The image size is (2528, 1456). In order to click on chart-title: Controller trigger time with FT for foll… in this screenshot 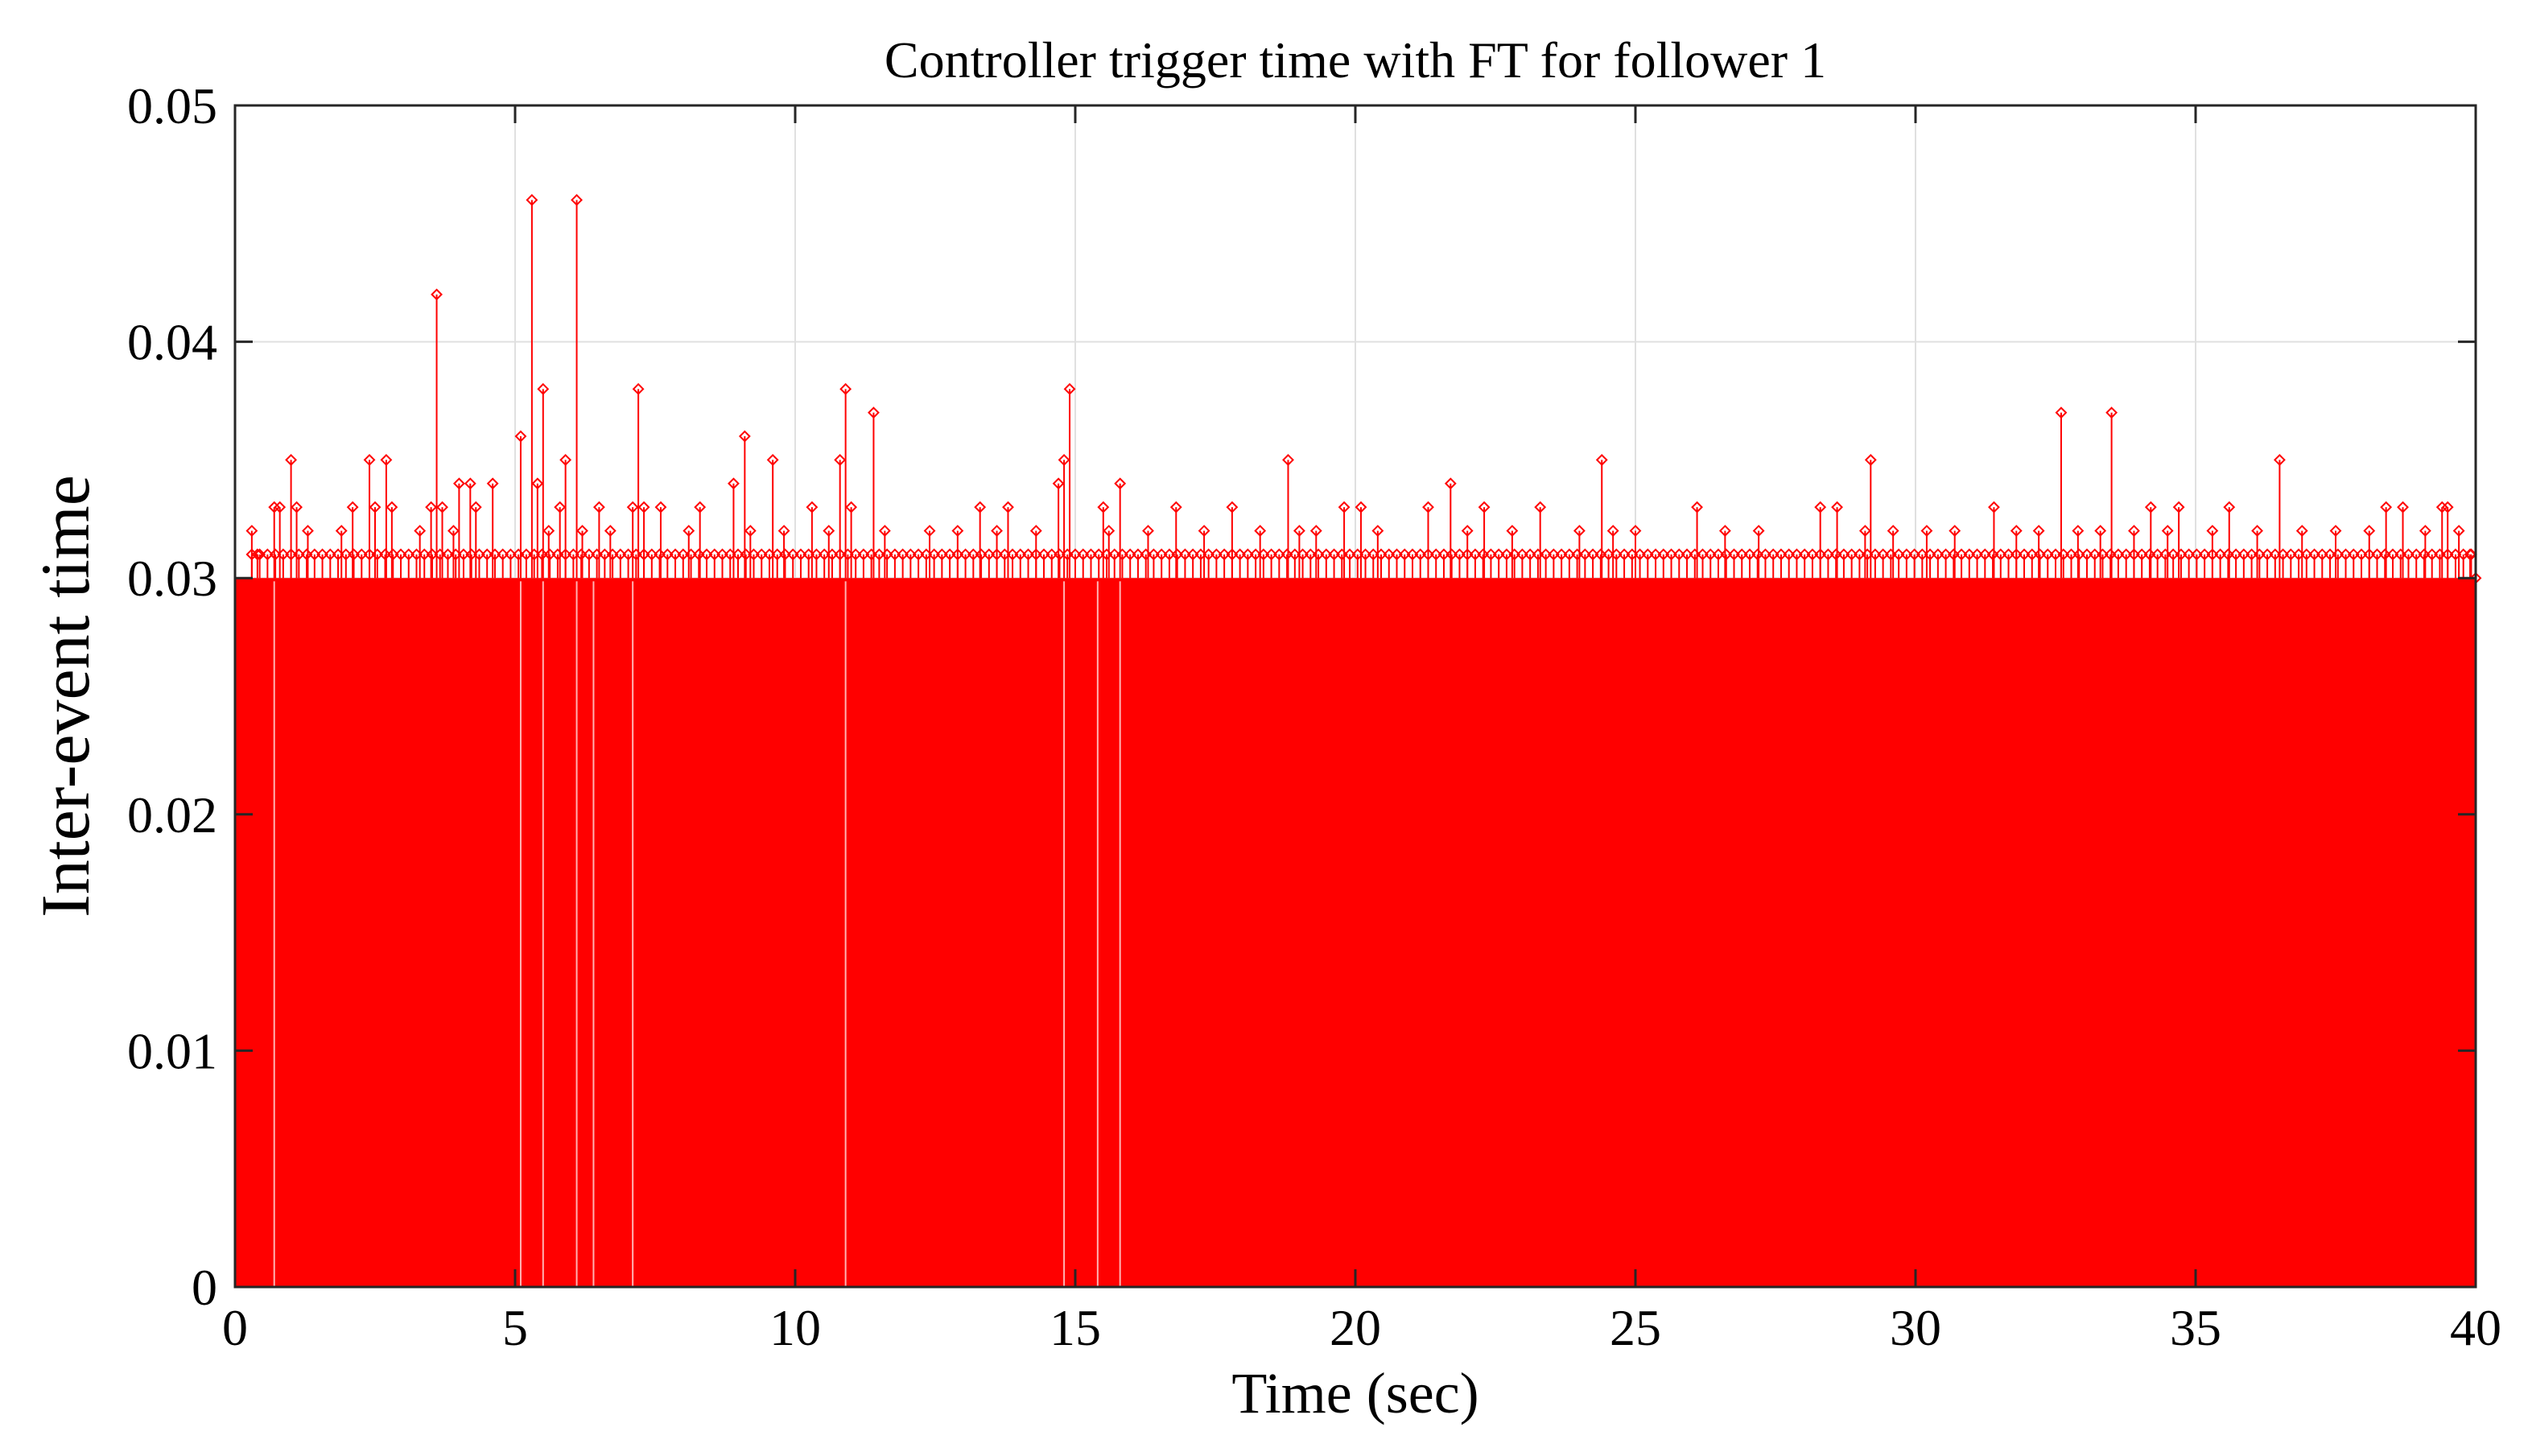, I will do `click(1355, 60)`.